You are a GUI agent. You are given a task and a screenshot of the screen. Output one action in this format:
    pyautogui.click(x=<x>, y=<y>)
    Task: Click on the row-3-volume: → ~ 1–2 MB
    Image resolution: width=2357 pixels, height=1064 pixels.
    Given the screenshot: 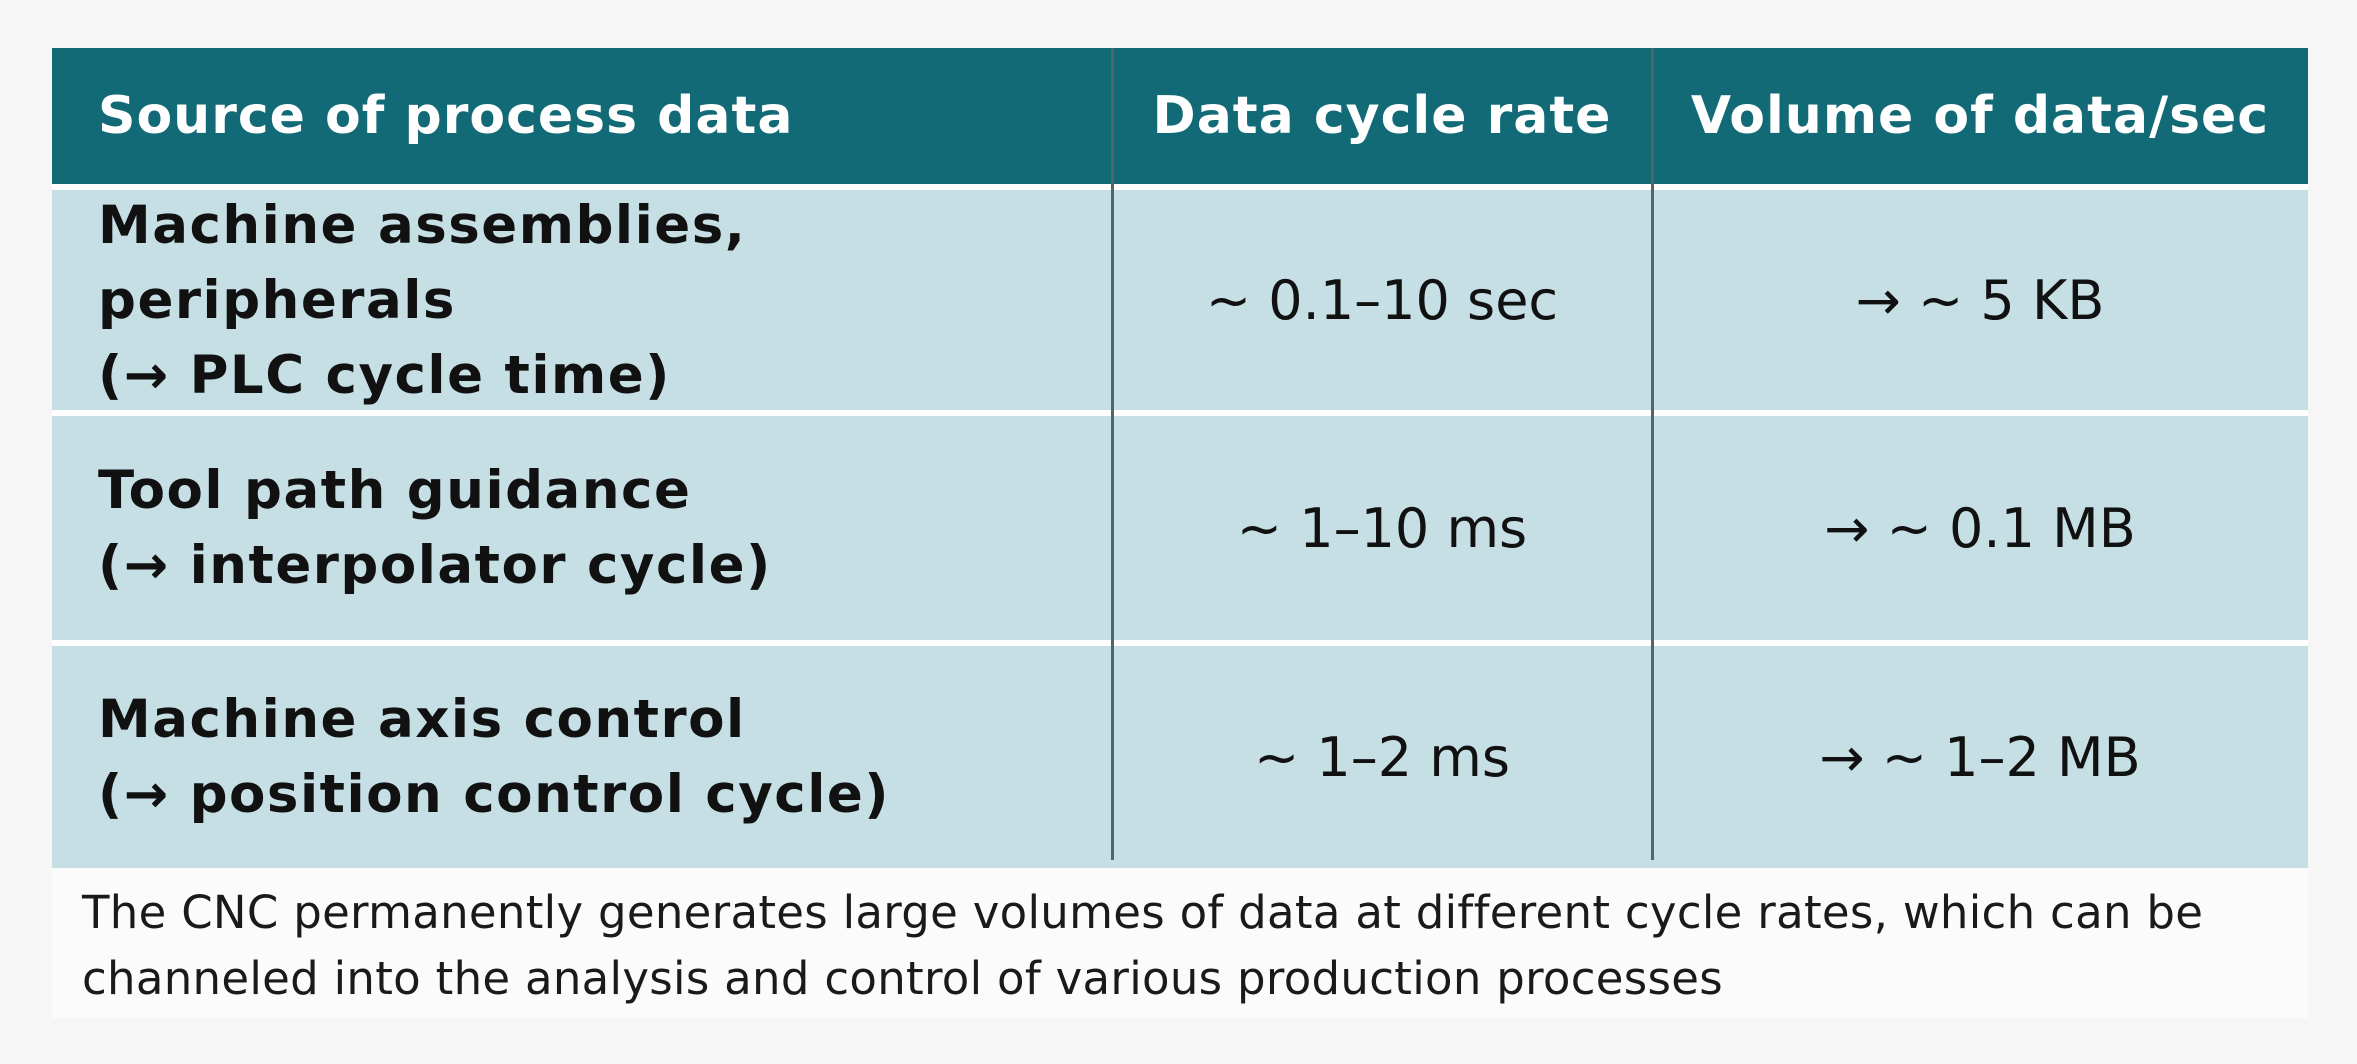 What is the action you would take?
    pyautogui.click(x=1980, y=757)
    